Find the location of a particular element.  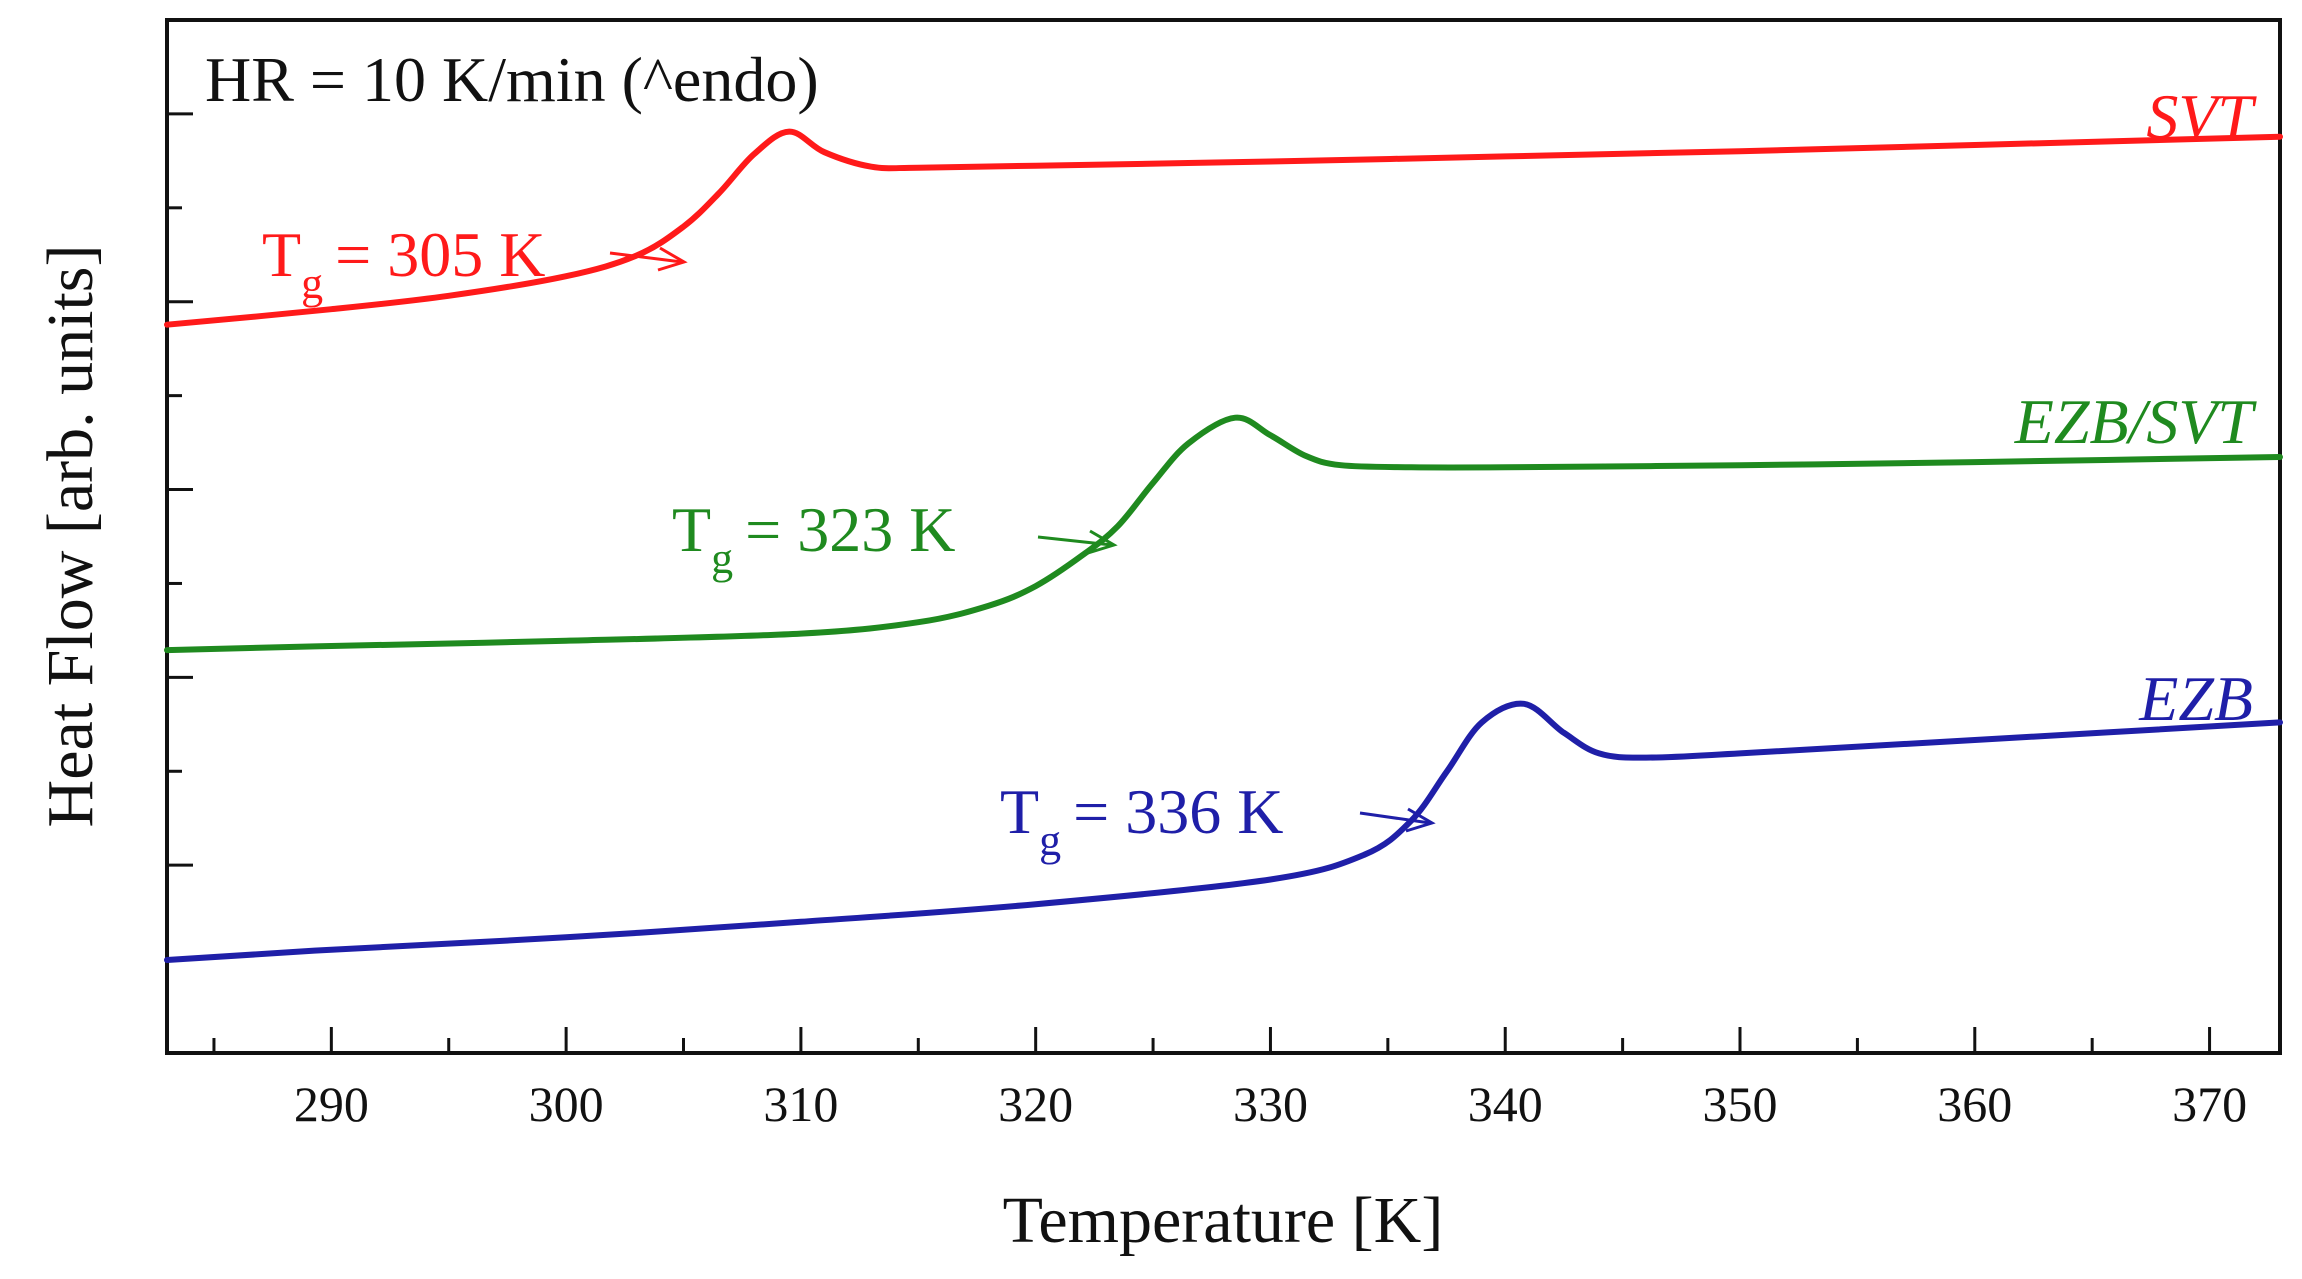

tg-arrowhead-svt is located at coordinates (672, 259).